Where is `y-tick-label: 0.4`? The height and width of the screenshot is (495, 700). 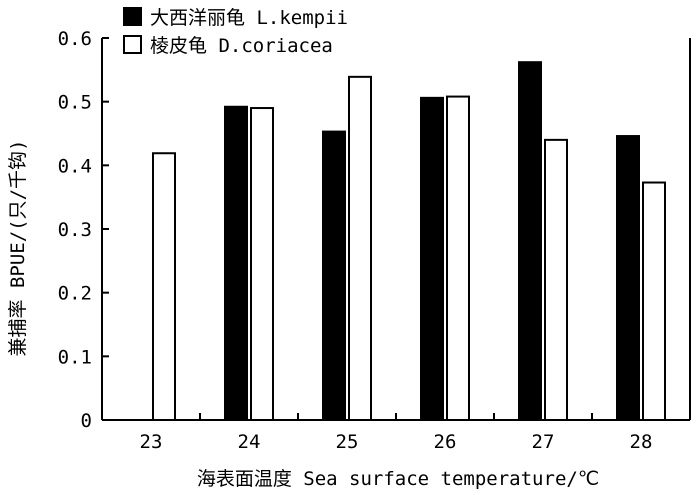 y-tick-label: 0.4 is located at coordinates (75, 166).